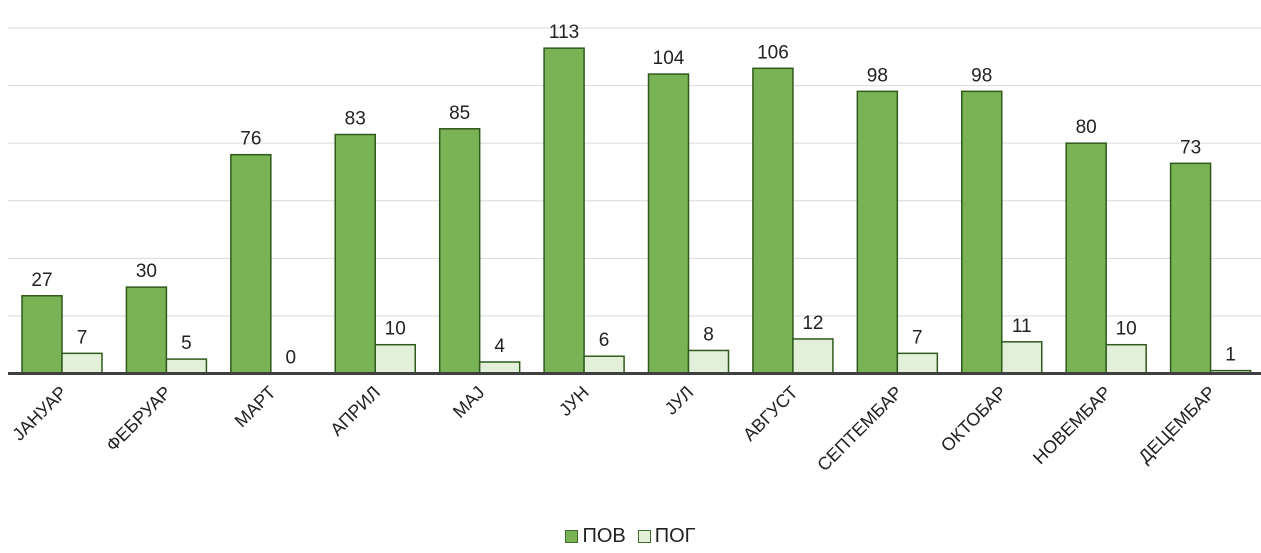  Describe the element at coordinates (859, 428) in the screenshot. I see `category-label: СЕПТЕМБАР` at that location.